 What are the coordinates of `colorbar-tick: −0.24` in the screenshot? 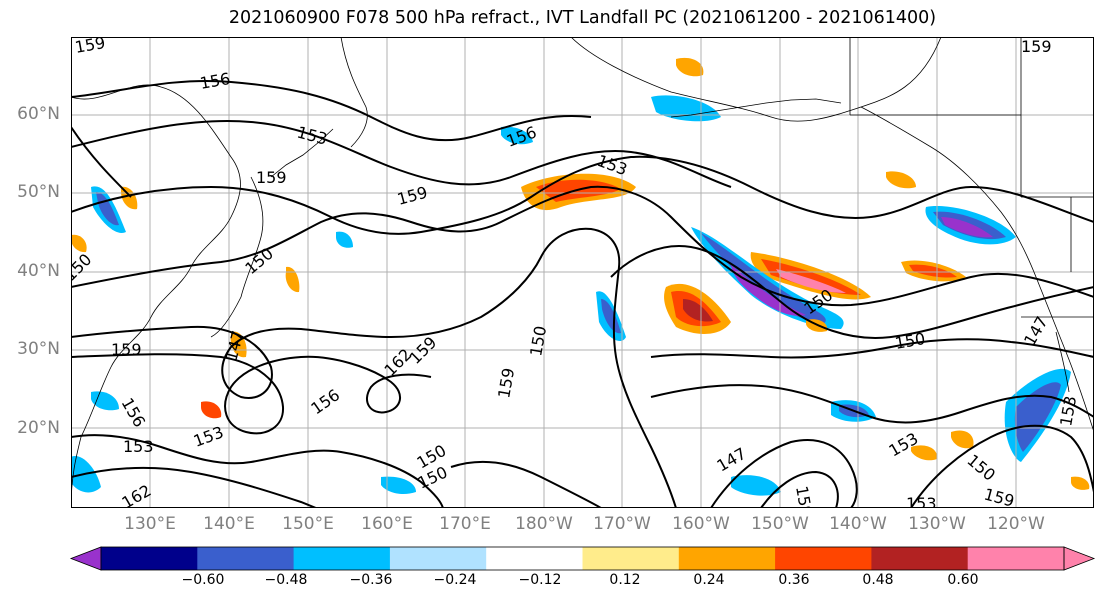 It's located at (455, 580).